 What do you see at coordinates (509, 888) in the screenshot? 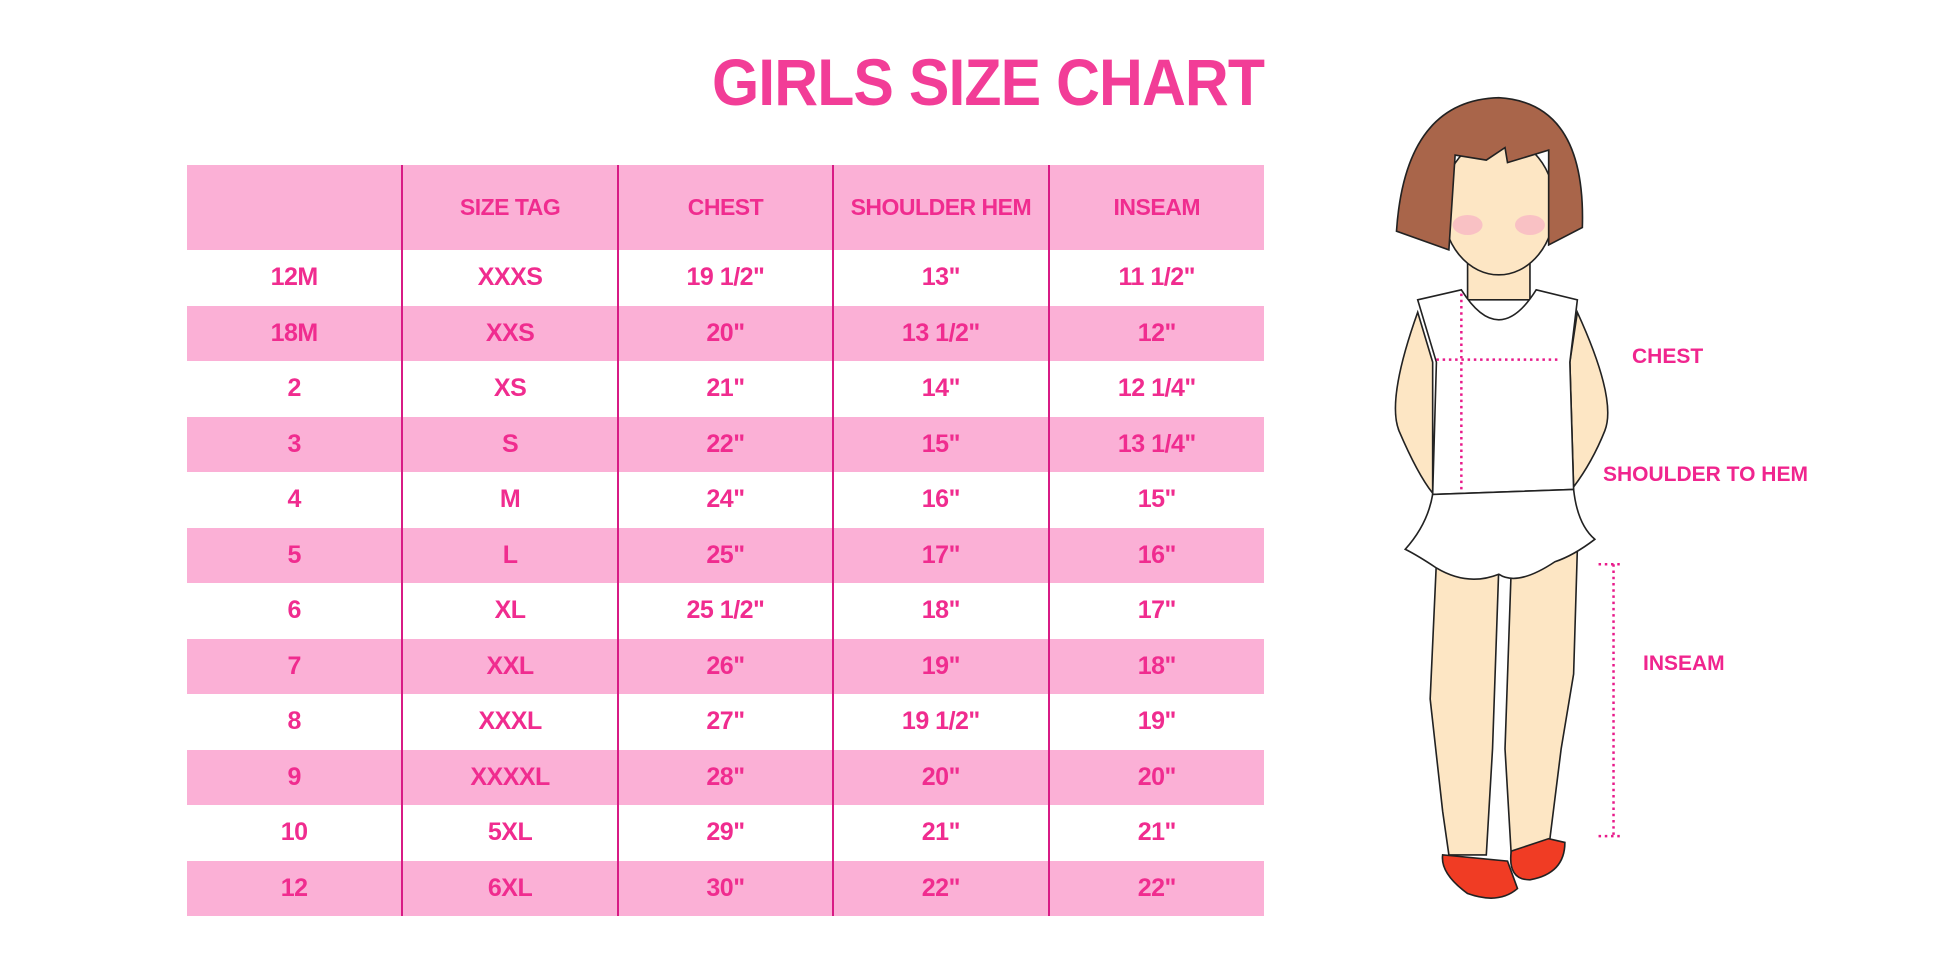
I see `table-cell: 6XL` at bounding box center [509, 888].